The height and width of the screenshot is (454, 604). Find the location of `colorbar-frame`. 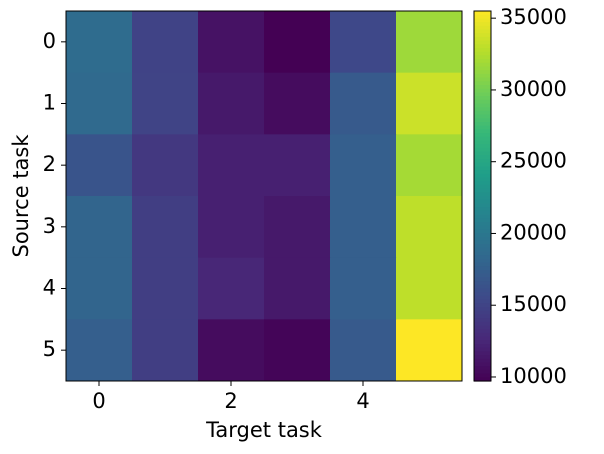

colorbar-frame is located at coordinates (482, 196).